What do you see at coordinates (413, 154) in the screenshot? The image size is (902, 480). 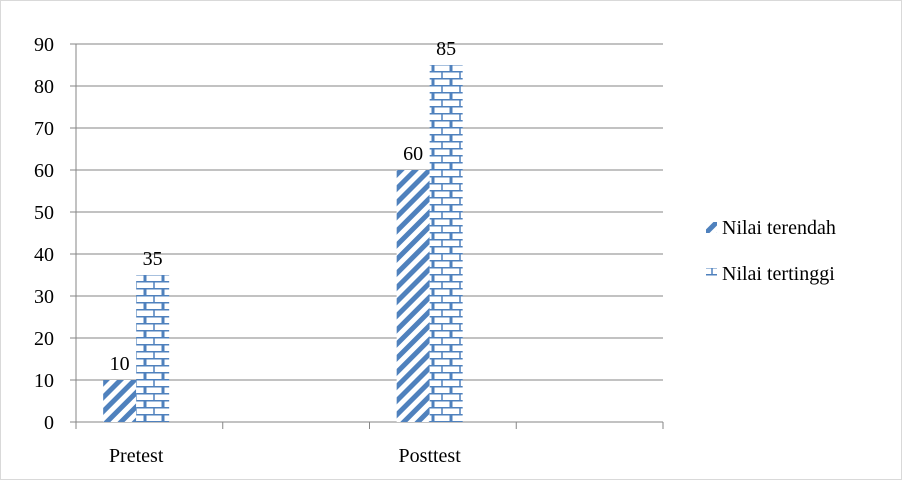 I see `data-label: 60` at bounding box center [413, 154].